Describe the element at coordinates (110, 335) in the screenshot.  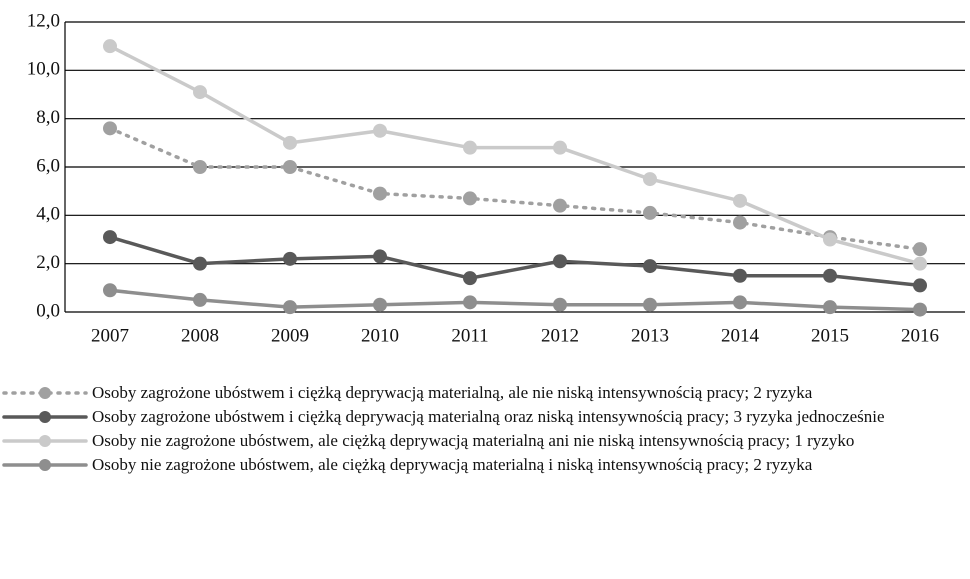
I see `x-tick-label: 2007` at that location.